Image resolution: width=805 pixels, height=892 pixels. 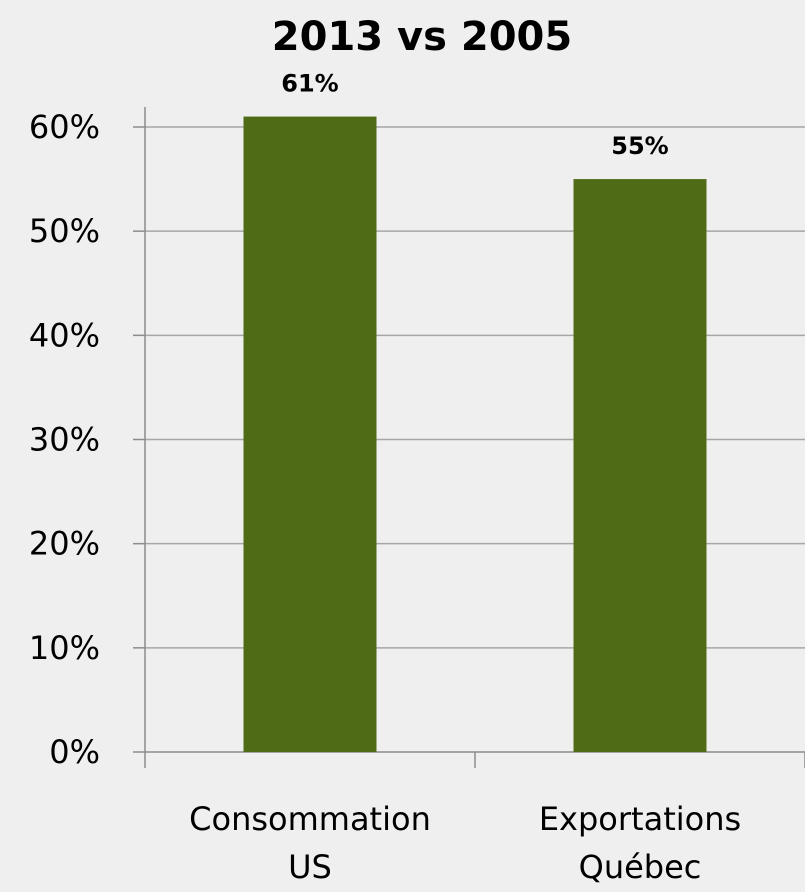 What do you see at coordinates (640, 819) in the screenshot?
I see `x-category-label: Exportations` at bounding box center [640, 819].